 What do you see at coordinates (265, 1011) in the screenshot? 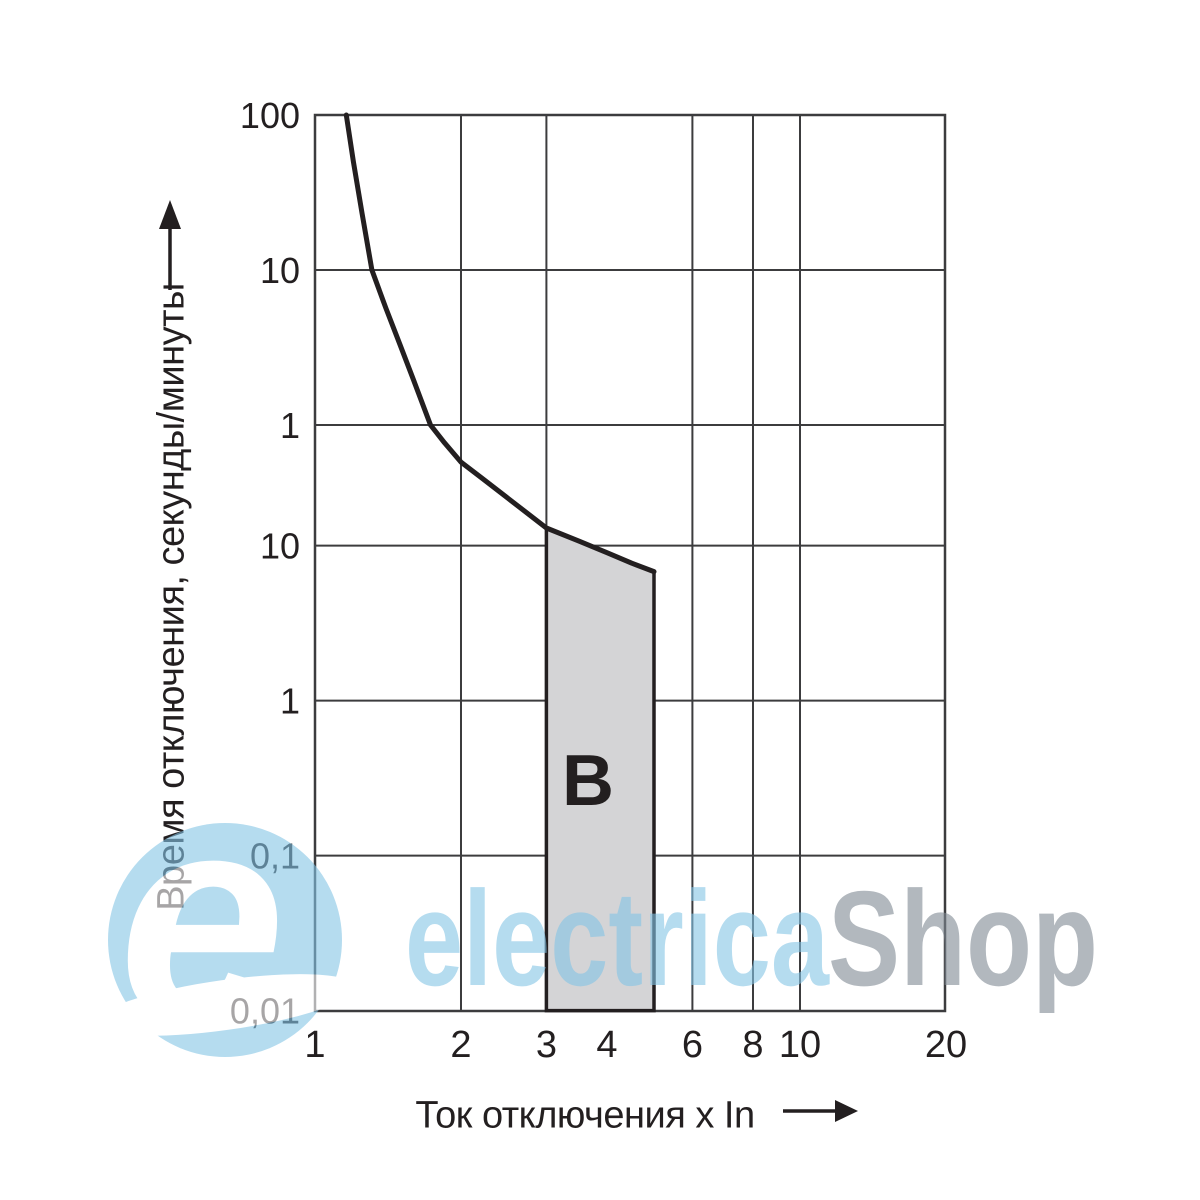
I see `y-tick-label: 0,01` at bounding box center [265, 1011].